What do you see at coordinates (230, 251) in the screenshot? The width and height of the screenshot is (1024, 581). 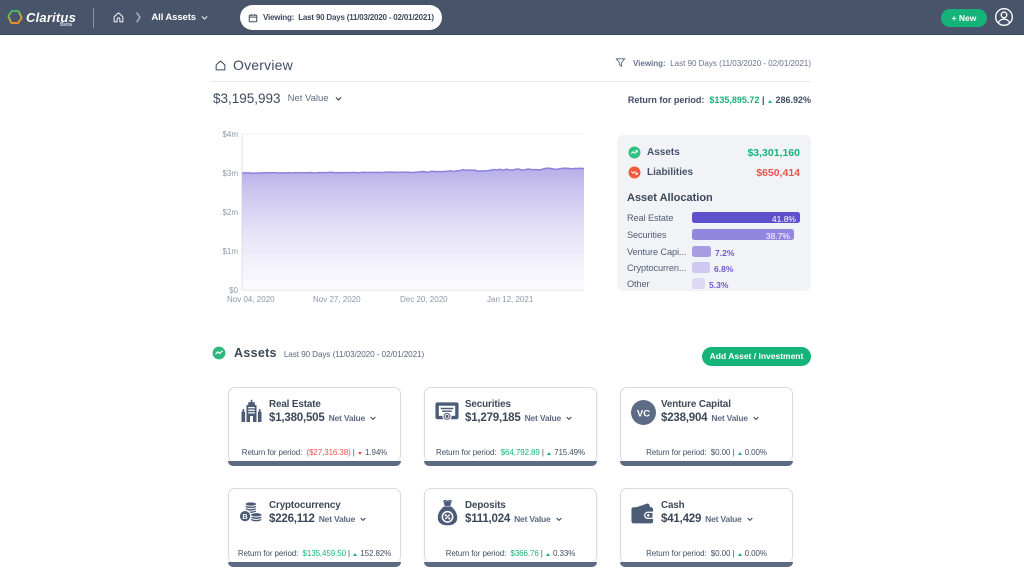 I see `svg-text: $1m` at bounding box center [230, 251].